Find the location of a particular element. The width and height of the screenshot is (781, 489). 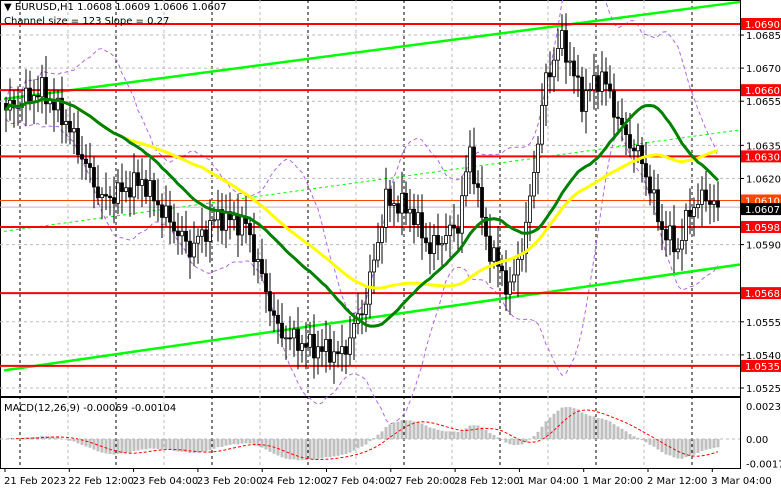

symbol-ohlc: EURUSD,H1 1.0608 1.0609 1.0606 1.0607 is located at coordinates (120, 7).